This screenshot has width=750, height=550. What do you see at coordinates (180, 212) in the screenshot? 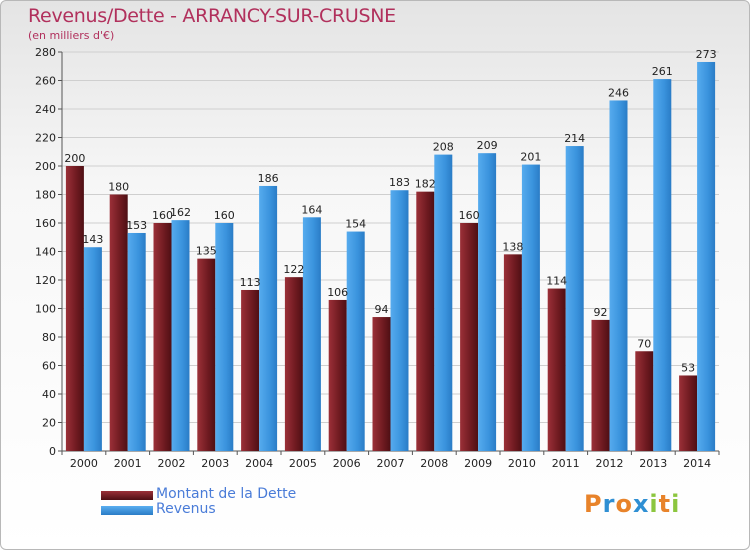
I see `data-label: 162` at bounding box center [180, 212].